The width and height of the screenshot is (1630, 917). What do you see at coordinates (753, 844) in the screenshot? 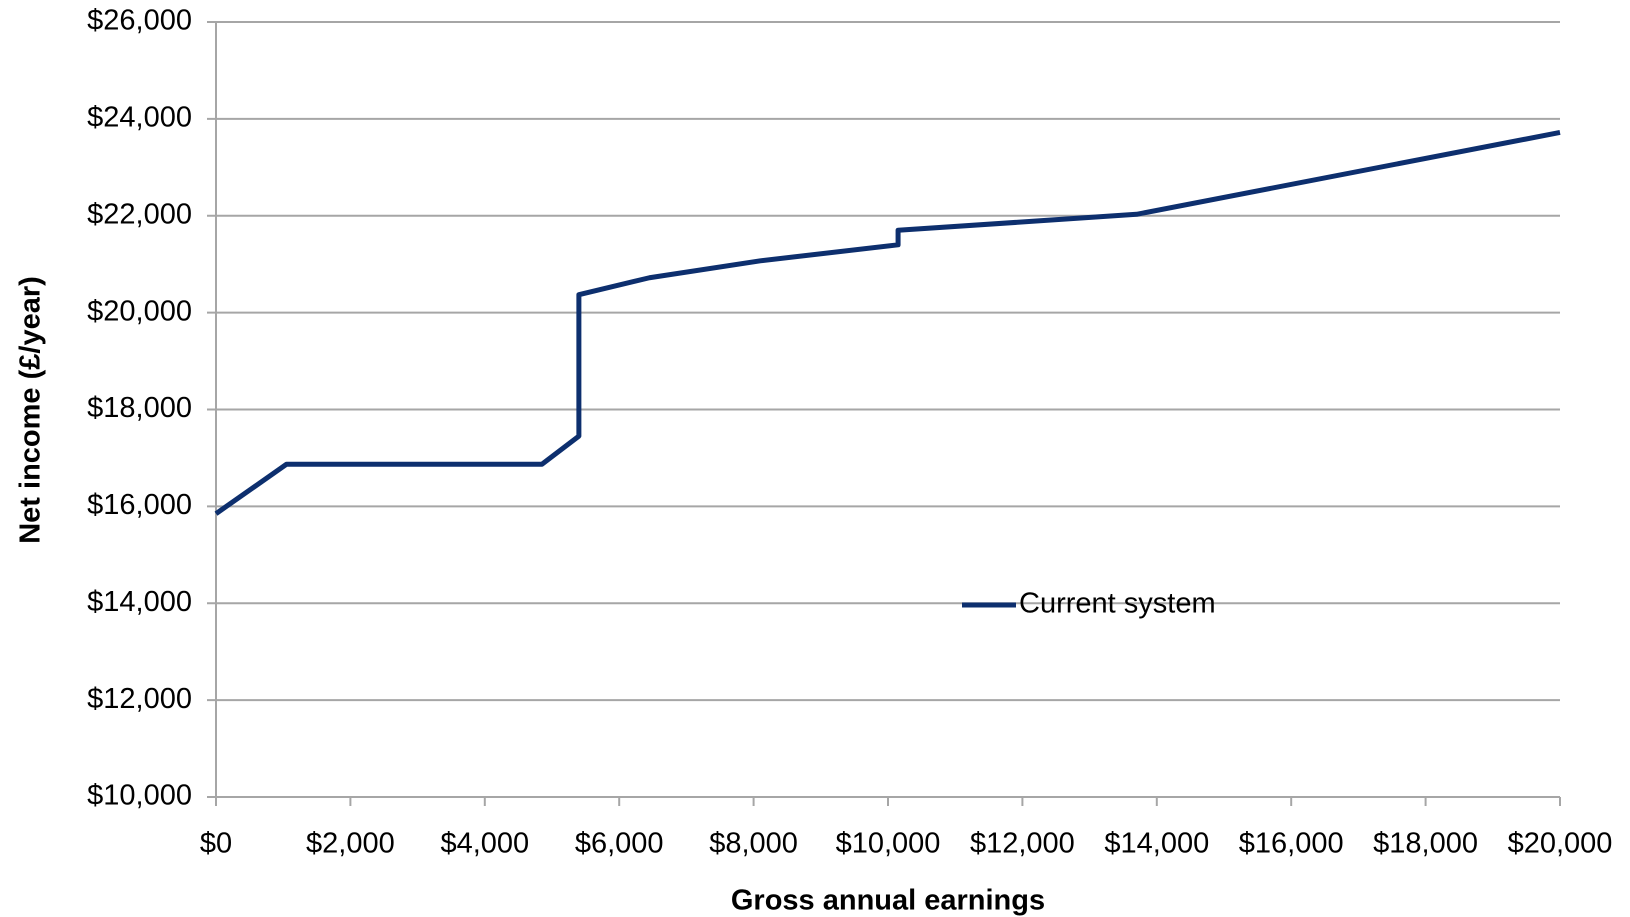
I see `x-tick-label: $8,000` at bounding box center [753, 844].